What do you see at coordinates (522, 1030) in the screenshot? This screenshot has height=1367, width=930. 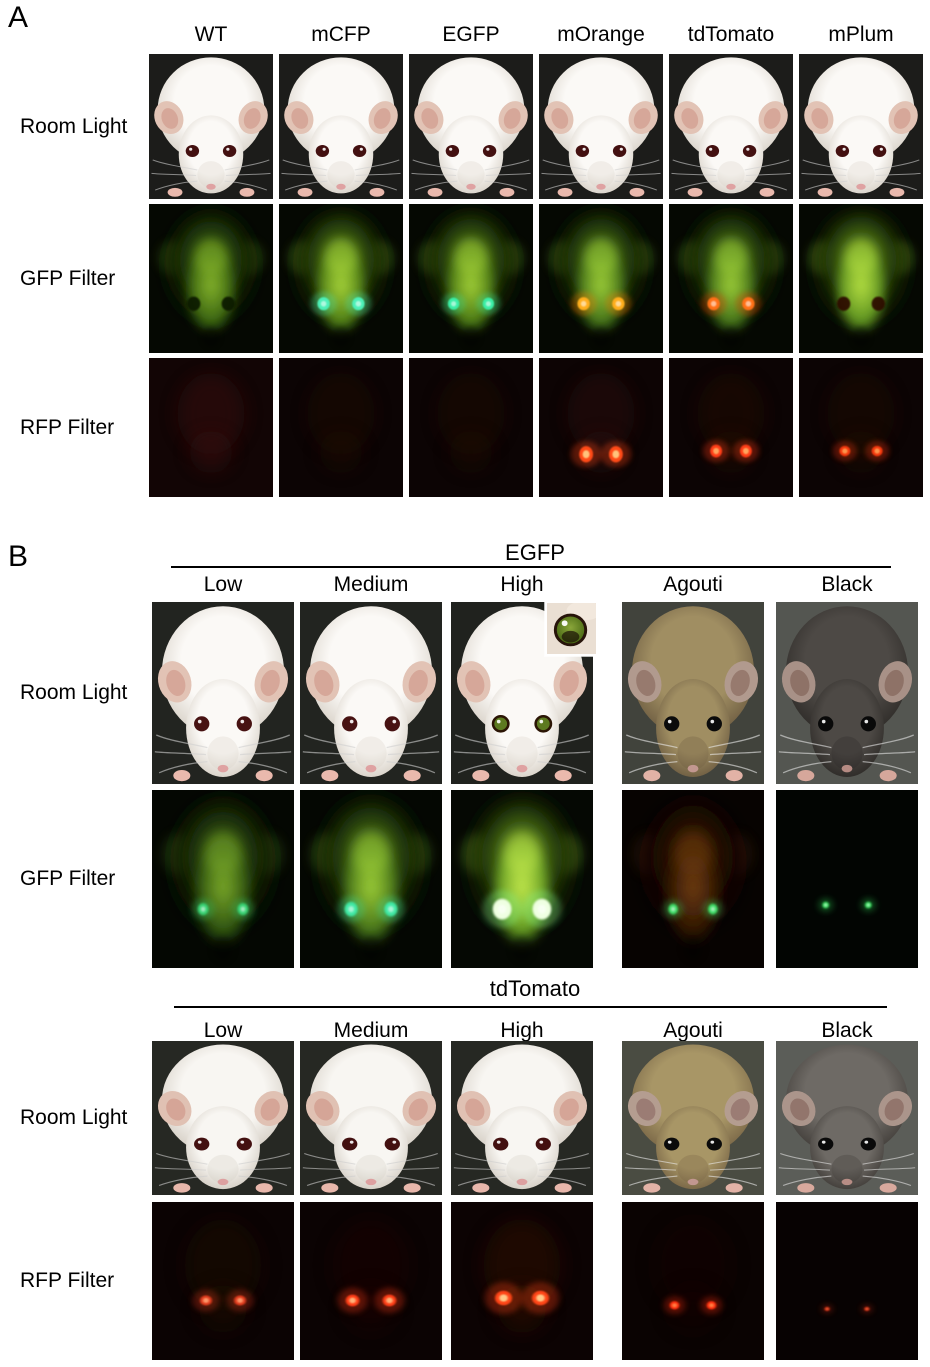 I see `section-tdtomato-column-header-high: High` at bounding box center [522, 1030].